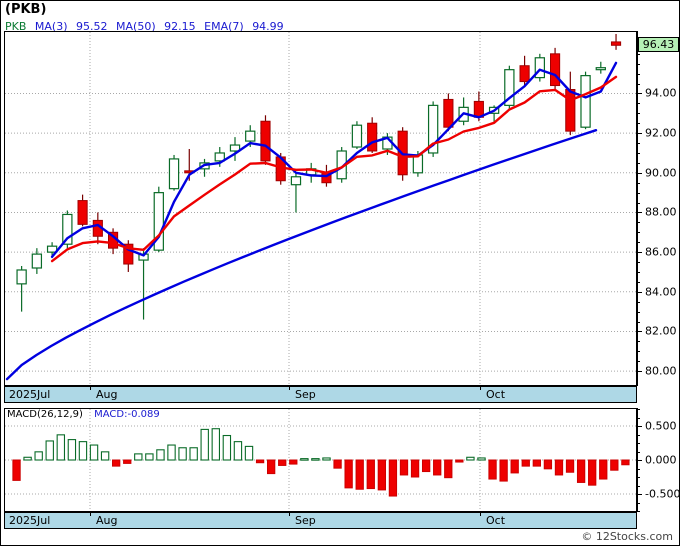 The height and width of the screenshot is (546, 680). I want to click on price-tick-label: 86.00, so click(661, 252).